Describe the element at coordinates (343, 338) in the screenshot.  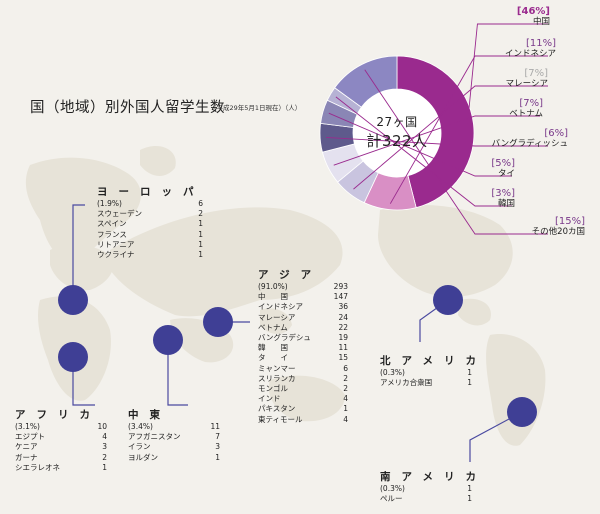
I see `country-count: 19` at that location.